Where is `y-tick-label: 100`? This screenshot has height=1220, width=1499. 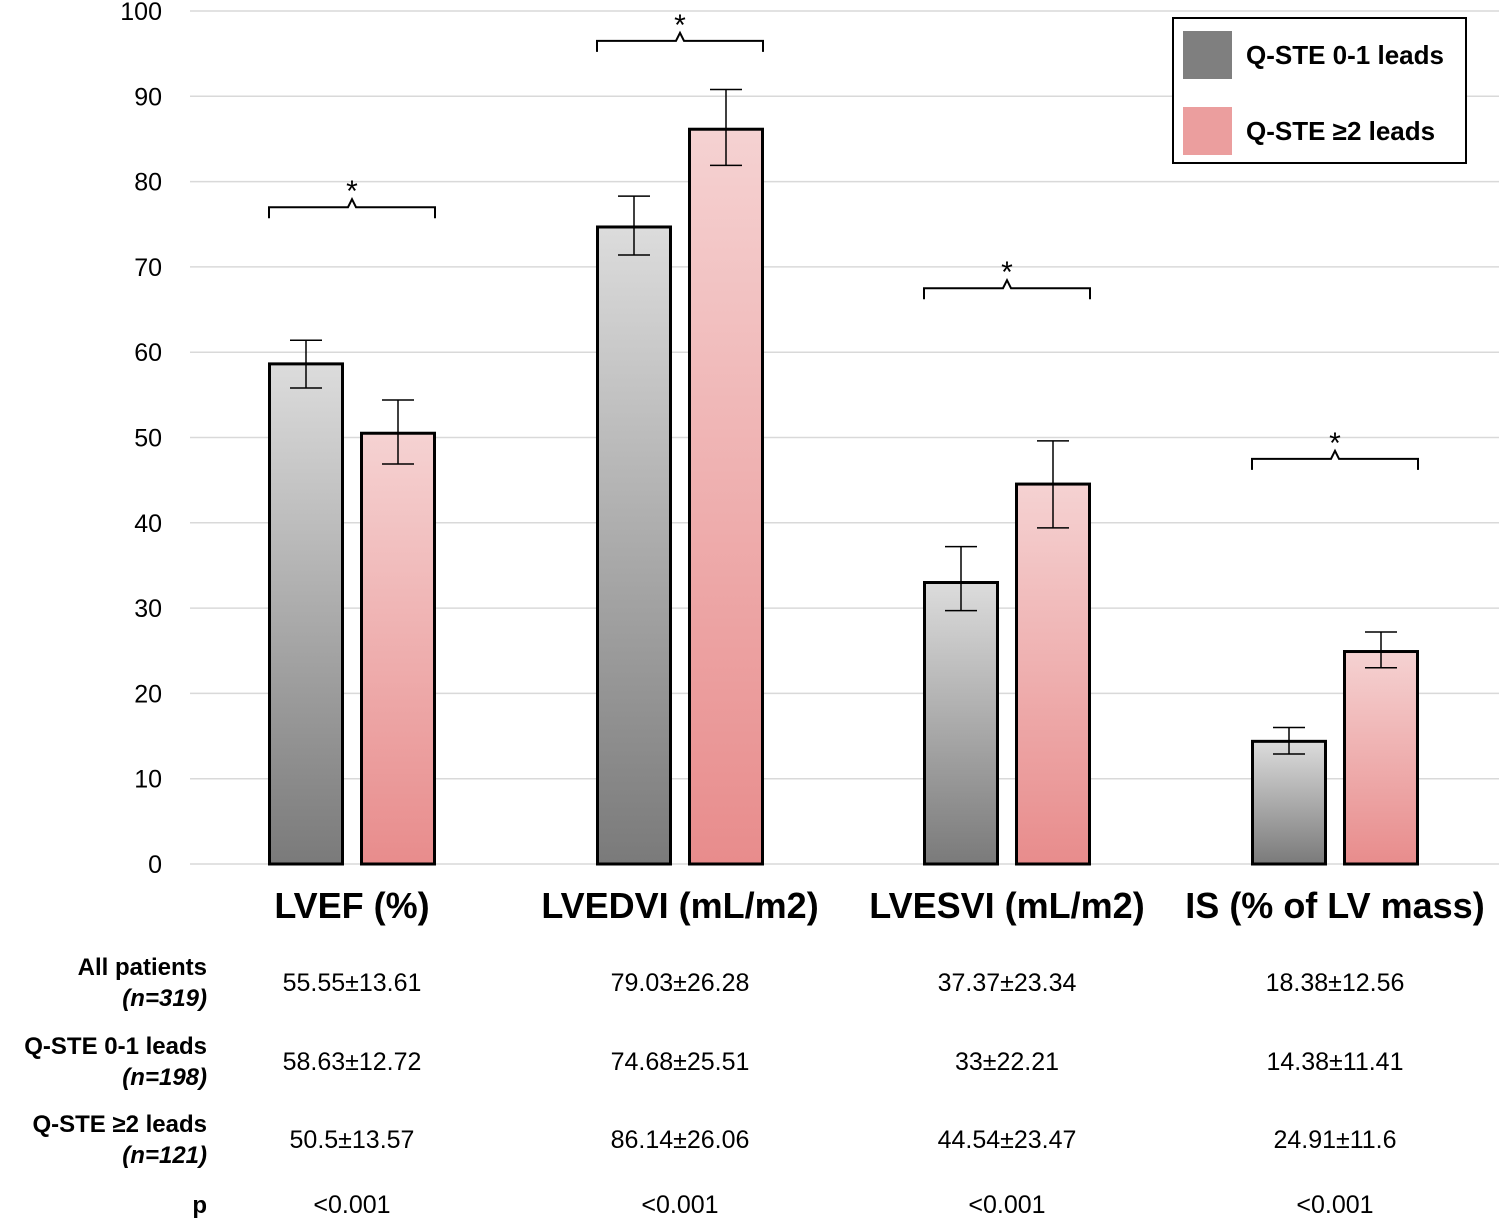 y-tick-label: 100 is located at coordinates (141, 13).